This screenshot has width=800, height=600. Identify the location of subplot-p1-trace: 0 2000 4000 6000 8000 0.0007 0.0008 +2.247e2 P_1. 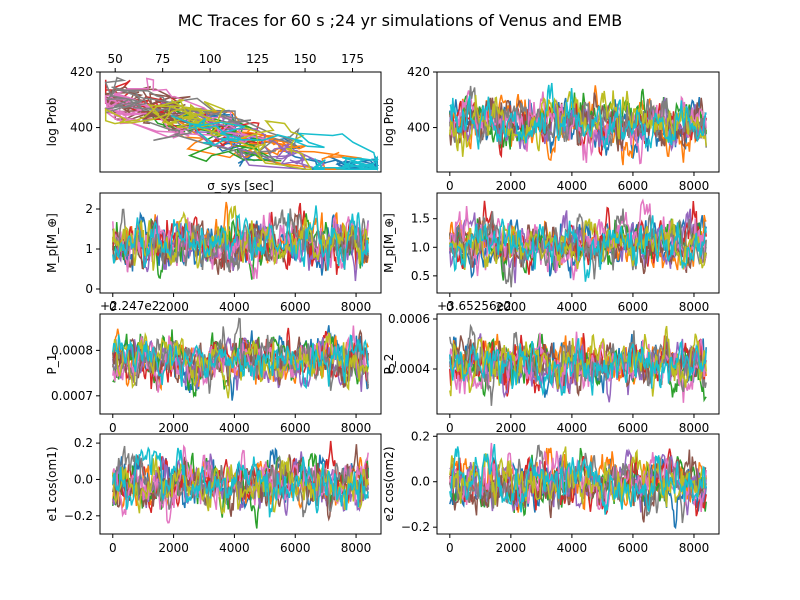
(213, 367).